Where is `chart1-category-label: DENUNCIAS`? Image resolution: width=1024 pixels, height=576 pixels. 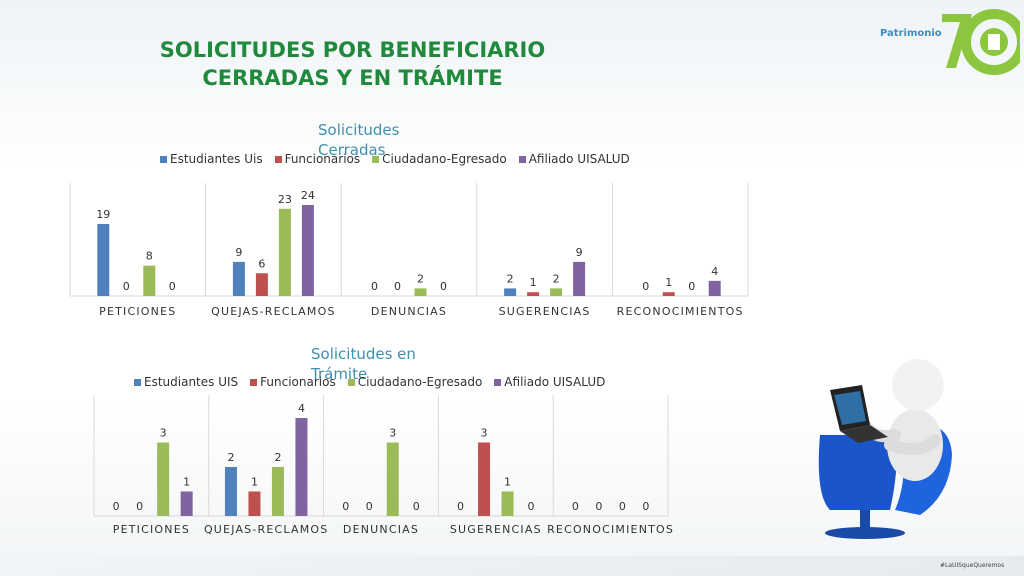 chart1-category-label: DENUNCIAS is located at coordinates (409, 311).